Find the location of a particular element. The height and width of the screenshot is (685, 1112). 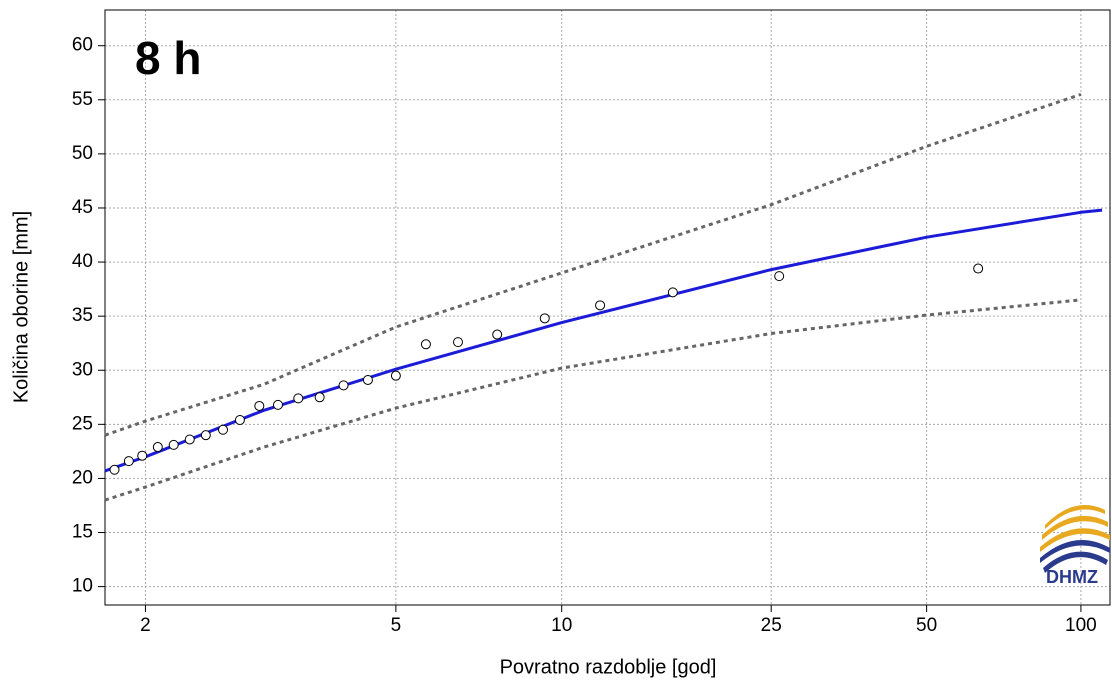

annotation: 8 h is located at coordinates (168, 58).